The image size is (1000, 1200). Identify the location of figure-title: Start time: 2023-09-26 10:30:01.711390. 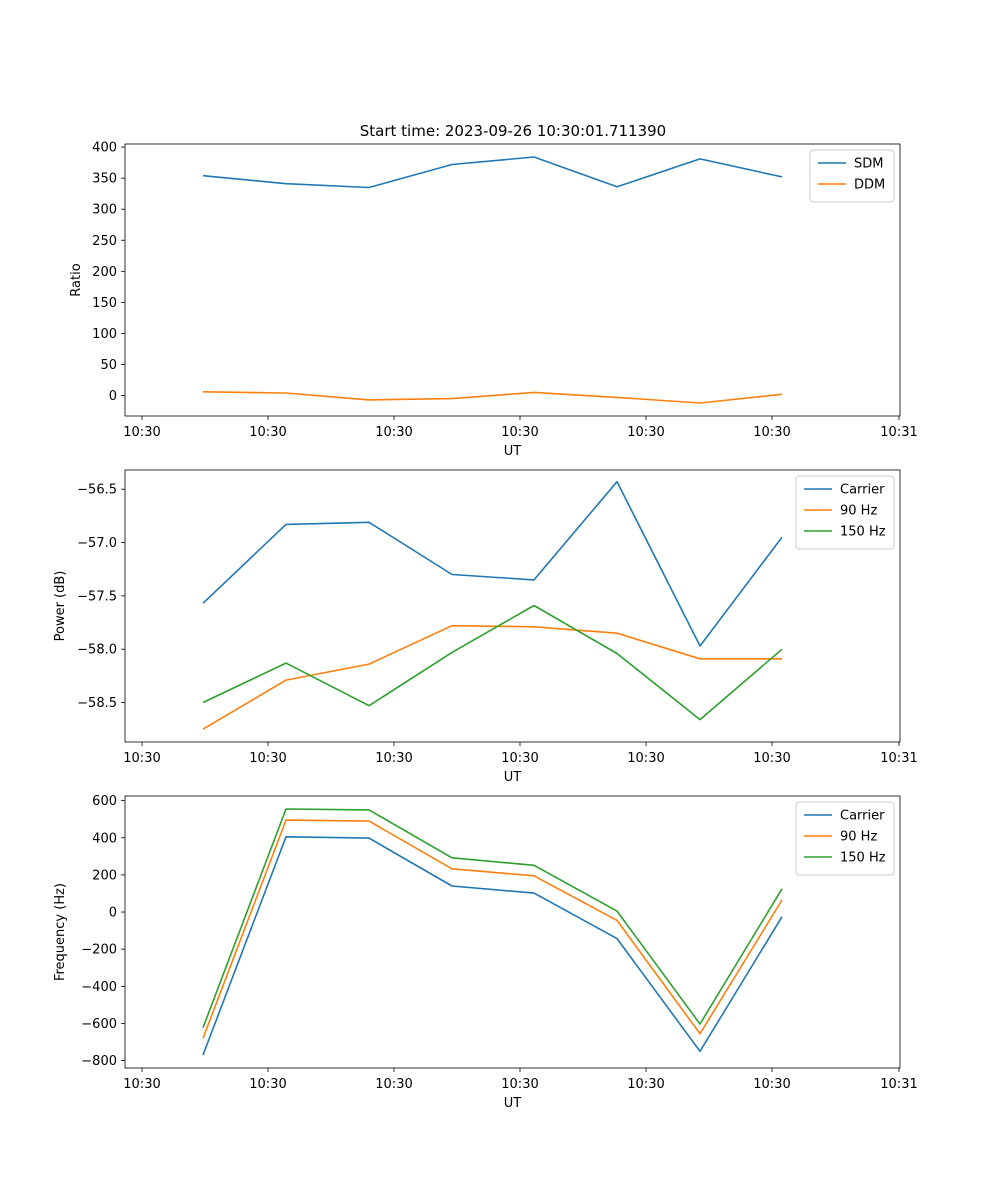
(513, 131).